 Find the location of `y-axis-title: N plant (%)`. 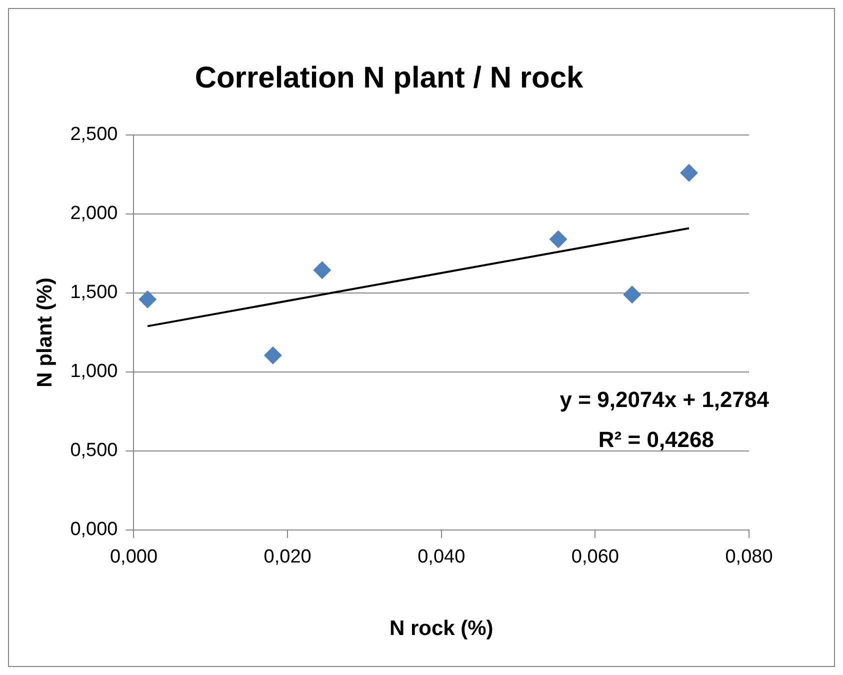

y-axis-title: N plant (%) is located at coordinates (44, 333).